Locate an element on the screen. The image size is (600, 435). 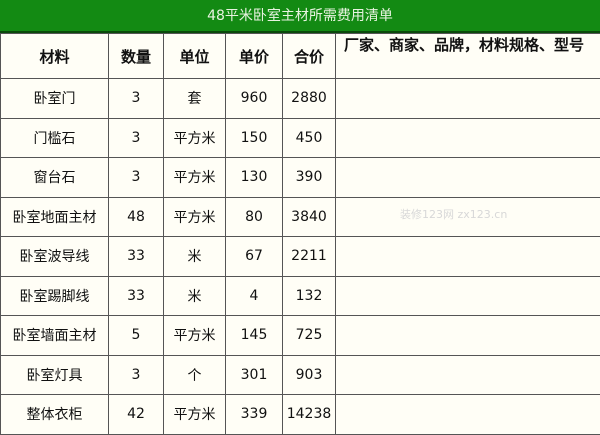
cell-total: 2211 is located at coordinates (309, 257).